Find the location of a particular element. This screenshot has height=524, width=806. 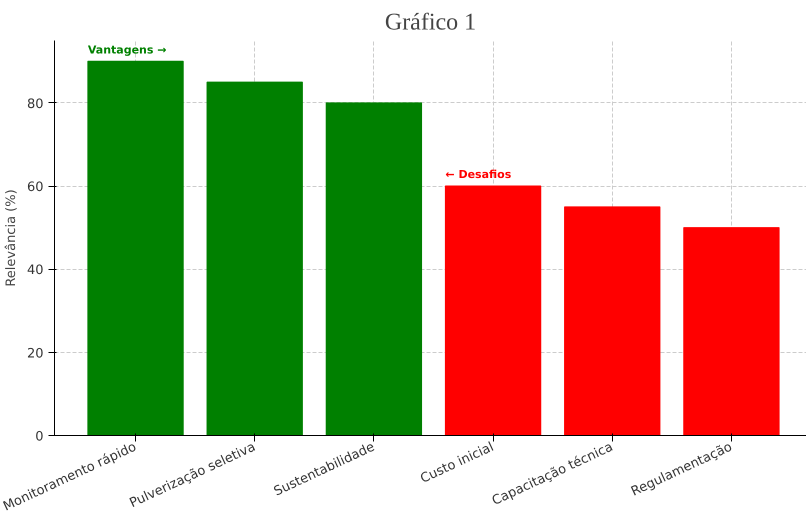

annotation: ← Desafios is located at coordinates (478, 175).